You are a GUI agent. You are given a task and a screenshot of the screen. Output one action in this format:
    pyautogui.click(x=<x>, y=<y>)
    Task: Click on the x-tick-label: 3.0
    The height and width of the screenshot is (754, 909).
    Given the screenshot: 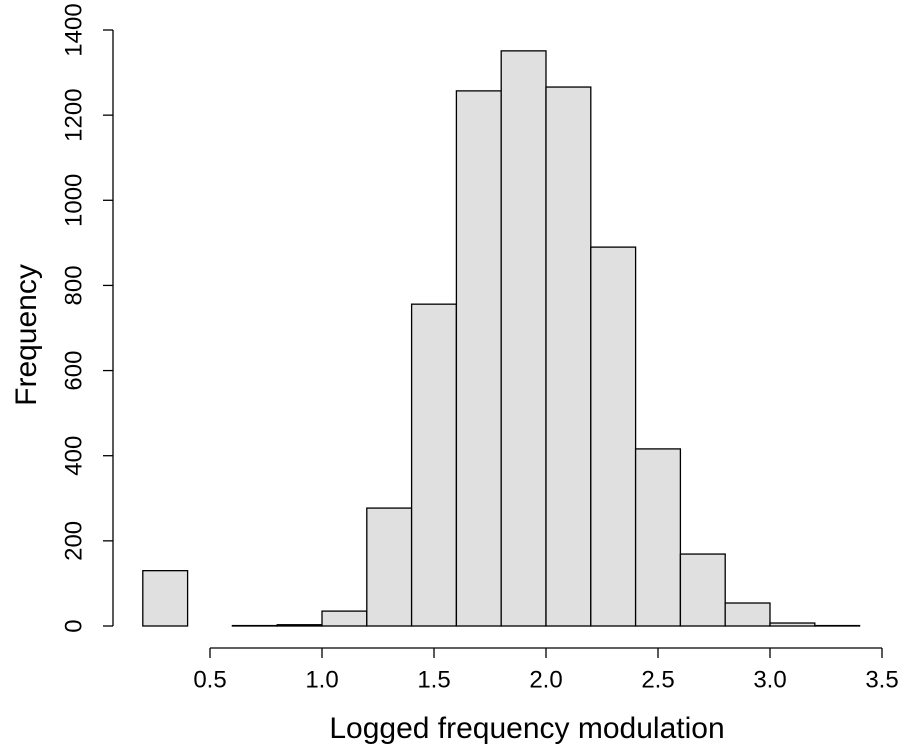 What is the action you would take?
    pyautogui.click(x=769, y=679)
    